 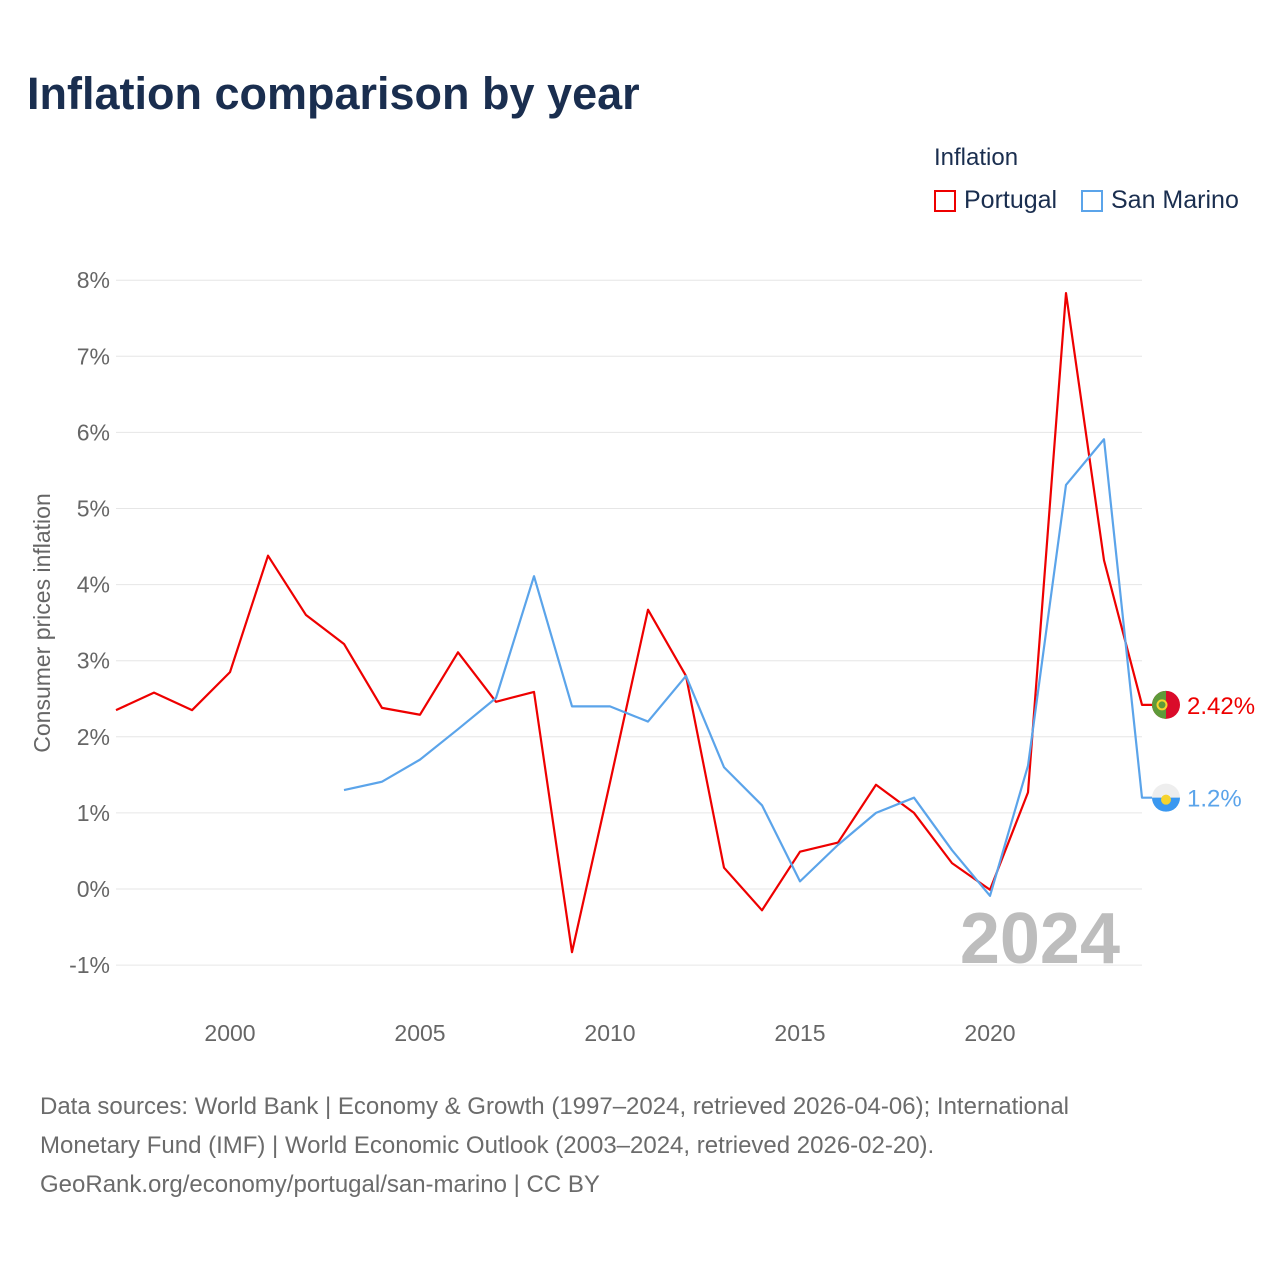 I want to click on x-tick-label: 2005, so click(x=419, y=1033).